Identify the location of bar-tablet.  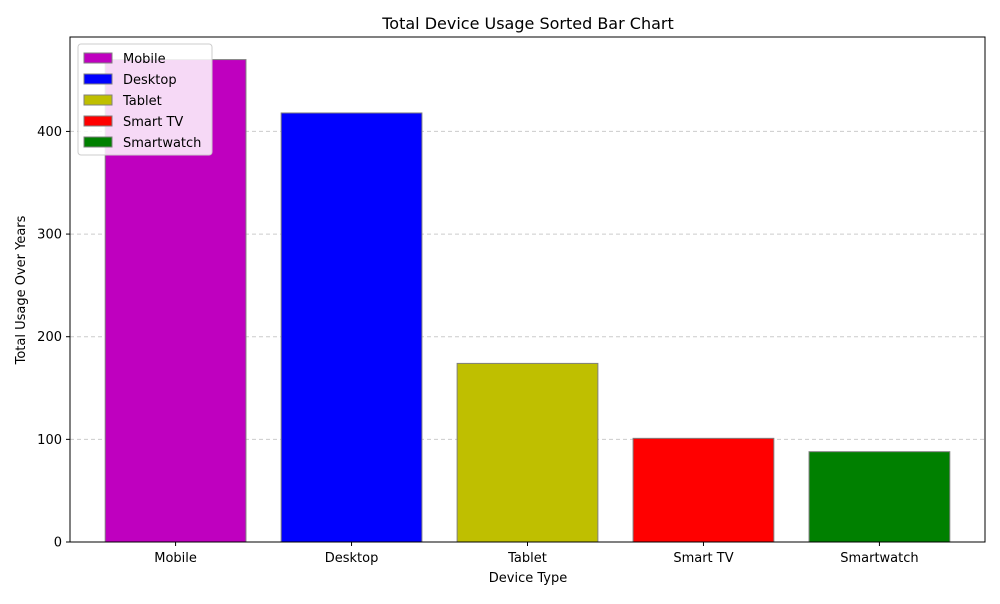
(527, 452).